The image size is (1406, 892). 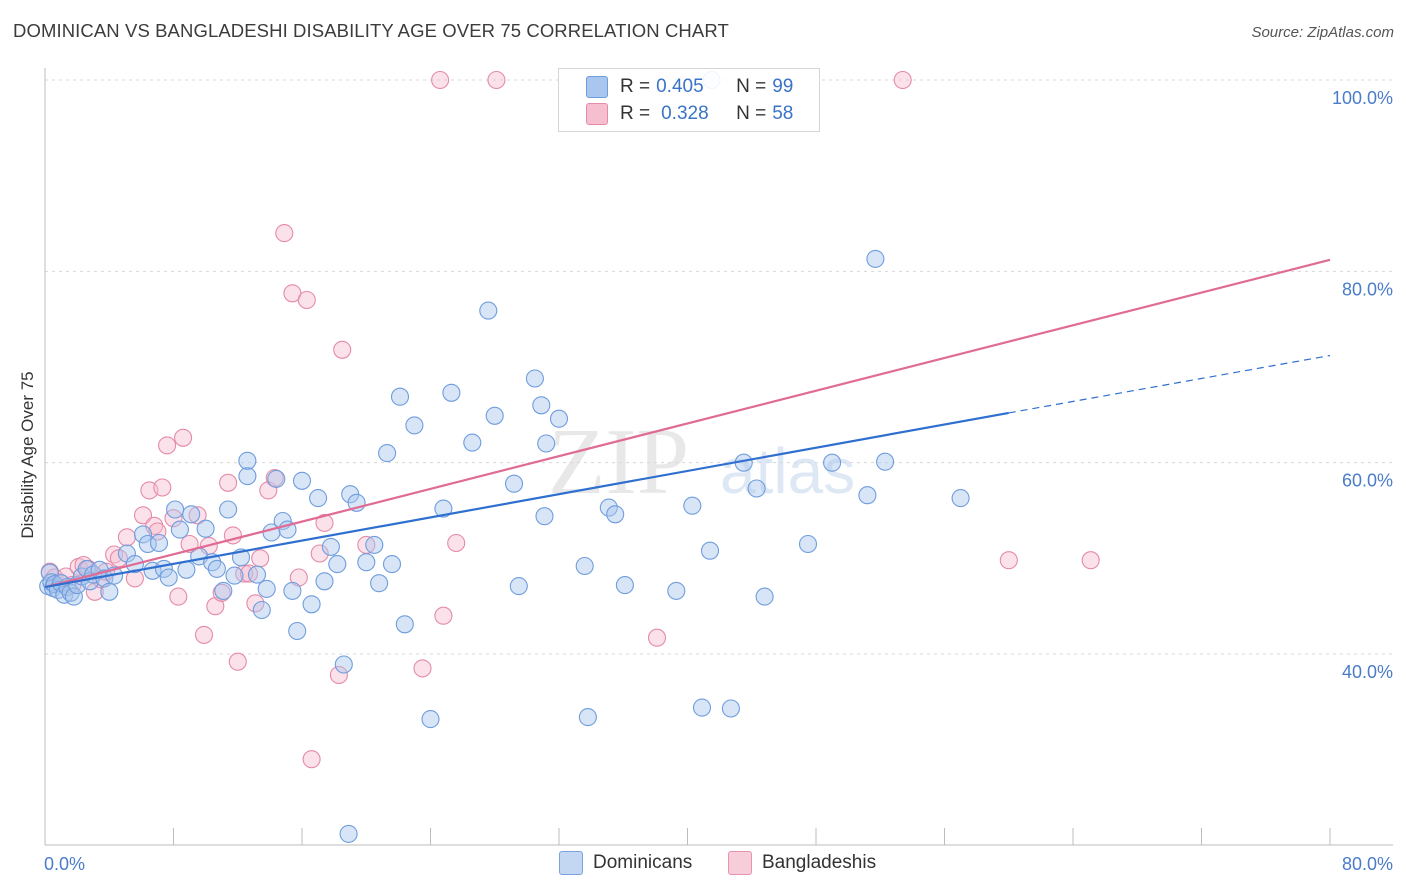 I want to click on y-tick-label: 60.0%, so click(x=1367, y=481).